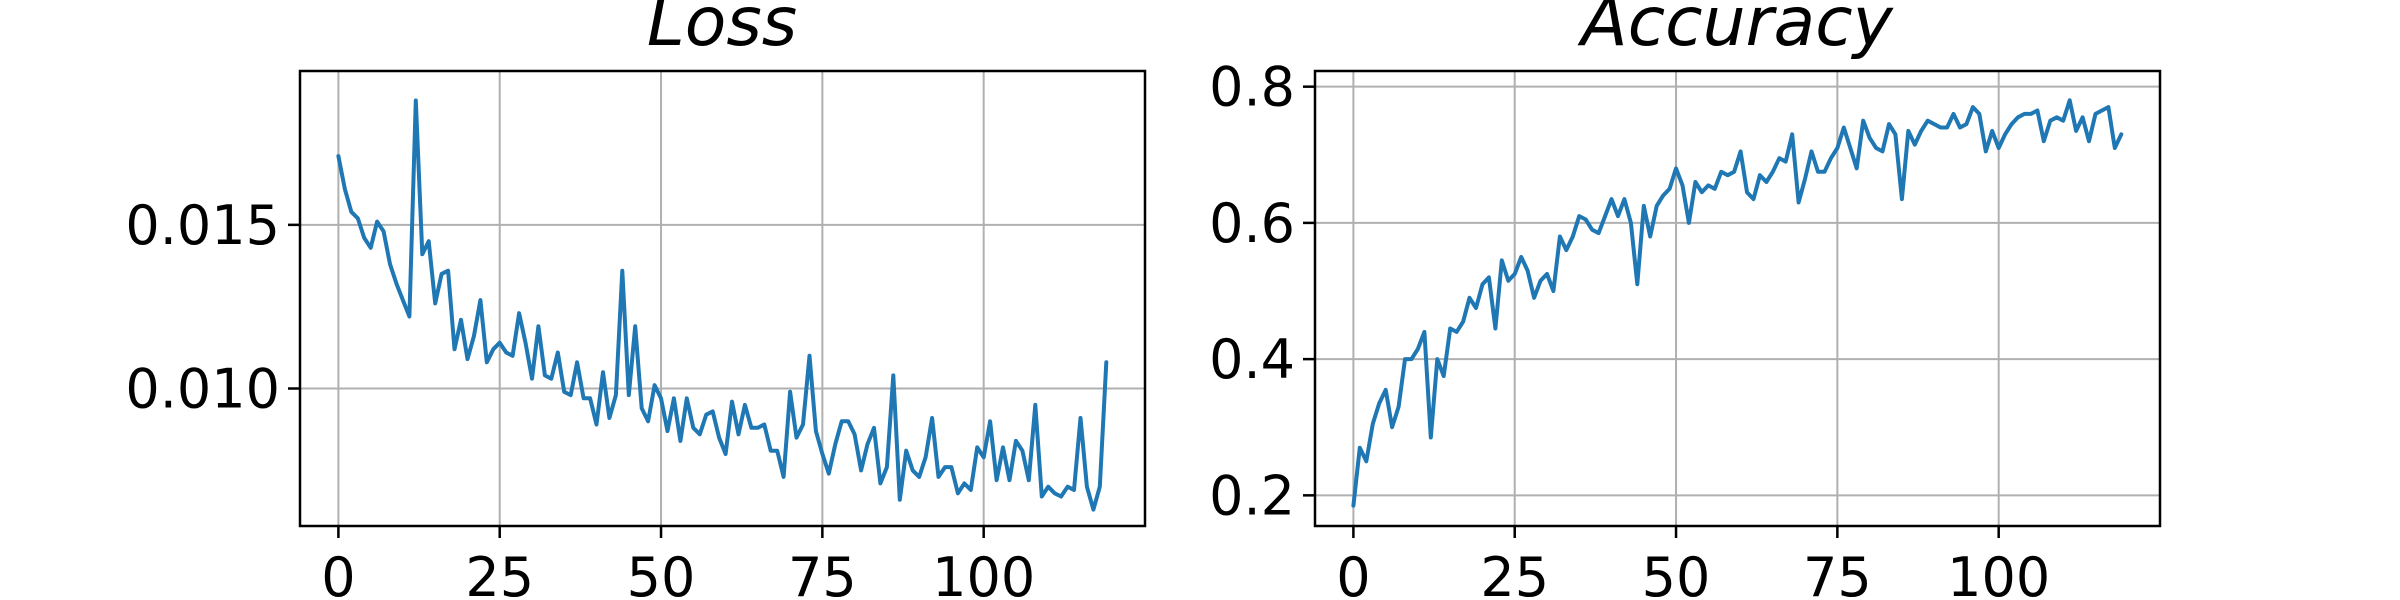 Image resolution: width=2400 pixels, height=600 pixels. What do you see at coordinates (1252, 359) in the screenshot?
I see `accuracy-y-tick-label: 0.4` at bounding box center [1252, 359].